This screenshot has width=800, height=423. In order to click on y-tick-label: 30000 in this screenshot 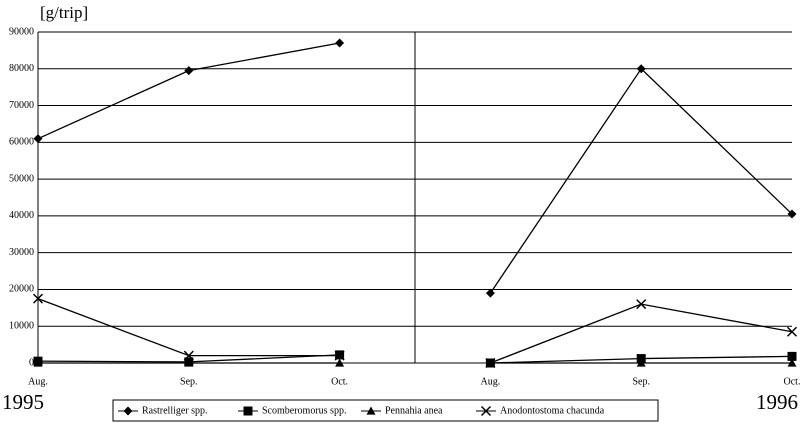, I will do `click(21, 252)`.